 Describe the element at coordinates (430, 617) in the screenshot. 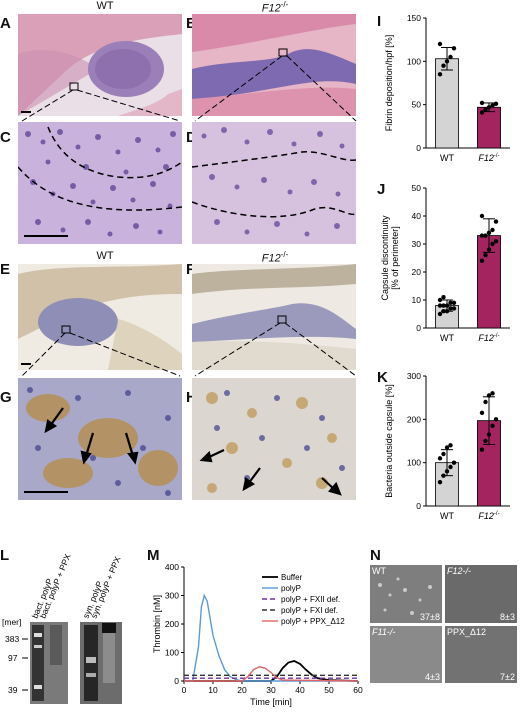

I see `tile-wt-count: 37±8` at that location.